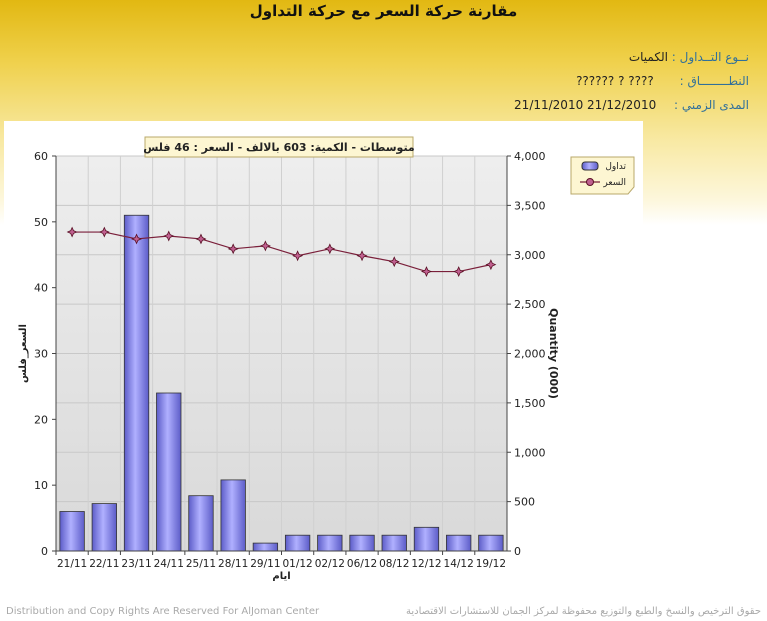  What do you see at coordinates (265, 564) in the screenshot?
I see `x-tick-label: 29/11` at bounding box center [265, 564].